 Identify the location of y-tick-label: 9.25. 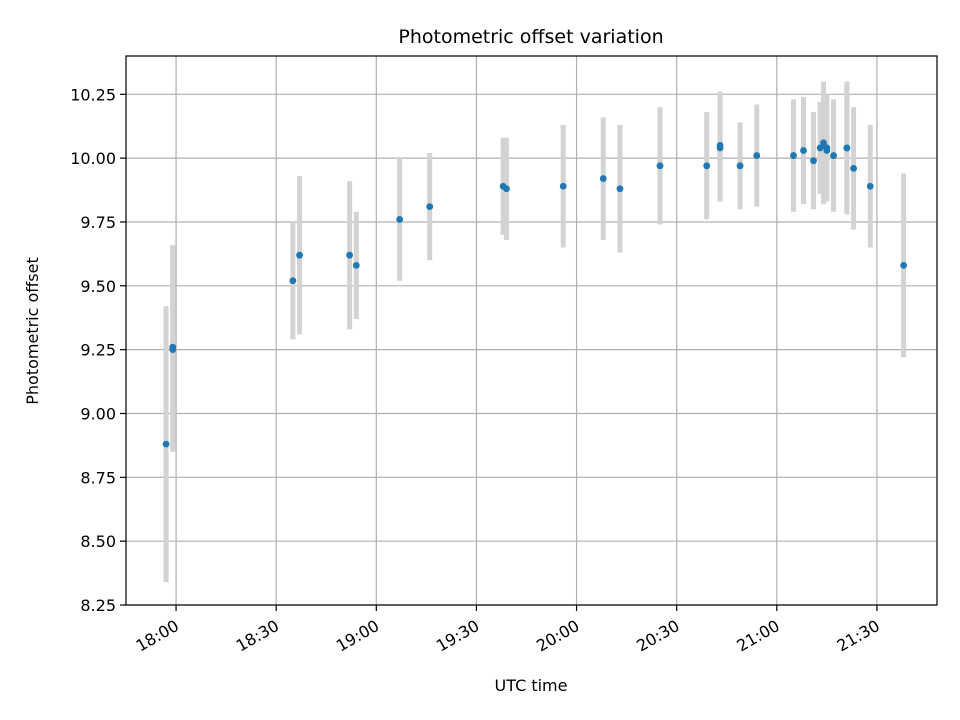
(98, 350).